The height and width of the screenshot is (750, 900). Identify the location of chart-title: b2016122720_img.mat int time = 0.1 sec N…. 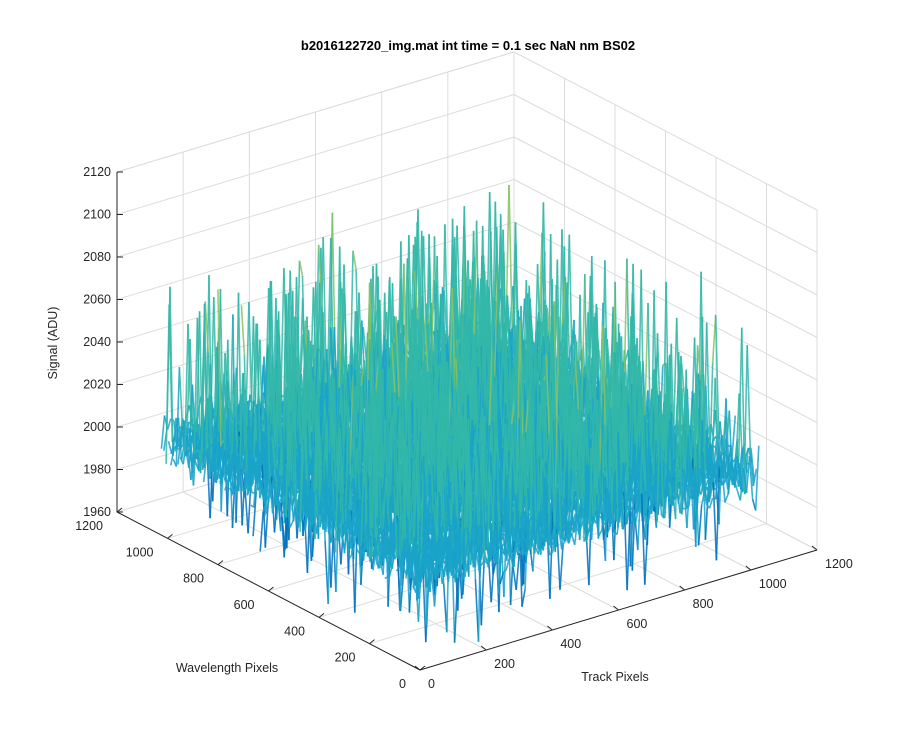
(468, 45).